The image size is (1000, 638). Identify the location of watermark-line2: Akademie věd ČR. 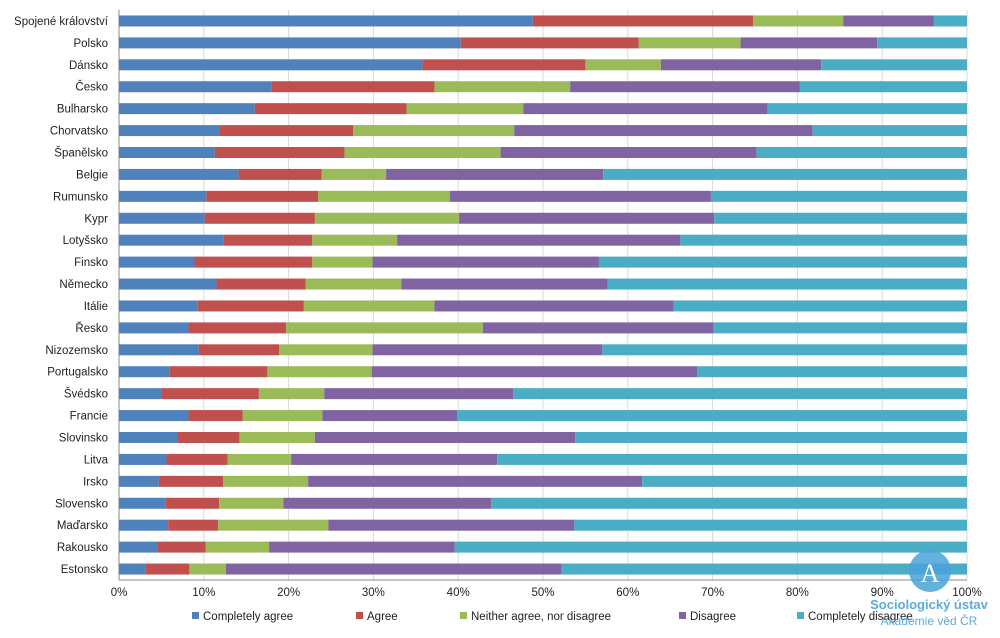
(929, 620).